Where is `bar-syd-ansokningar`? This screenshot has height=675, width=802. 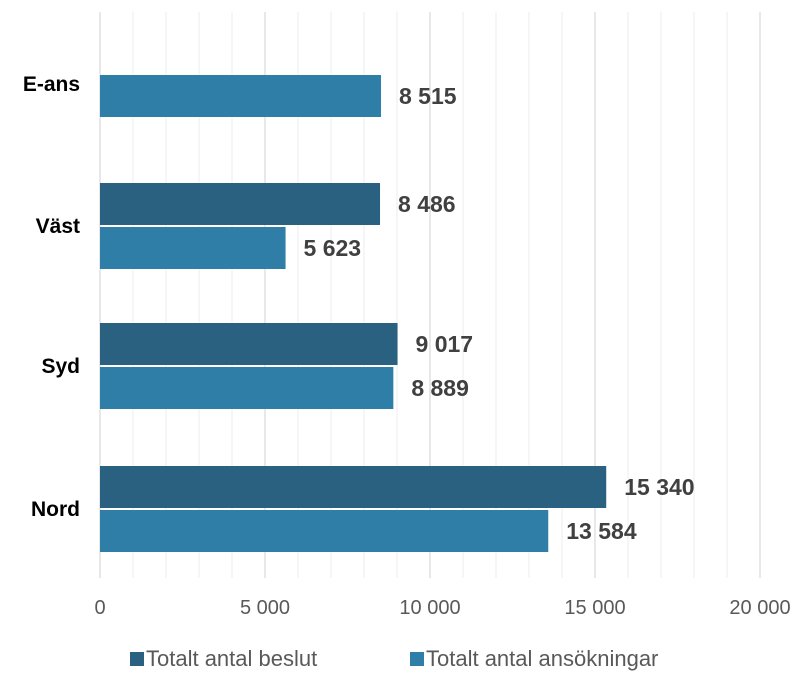 bar-syd-ansokningar is located at coordinates (247, 388).